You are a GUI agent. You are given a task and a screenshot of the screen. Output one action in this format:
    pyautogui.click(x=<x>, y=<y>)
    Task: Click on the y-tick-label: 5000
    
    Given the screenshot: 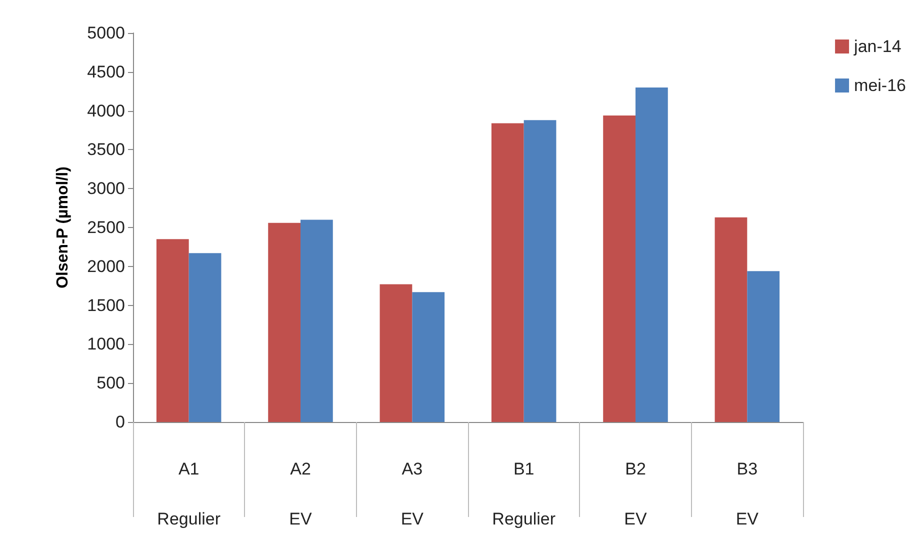 What is the action you would take?
    pyautogui.click(x=106, y=33)
    